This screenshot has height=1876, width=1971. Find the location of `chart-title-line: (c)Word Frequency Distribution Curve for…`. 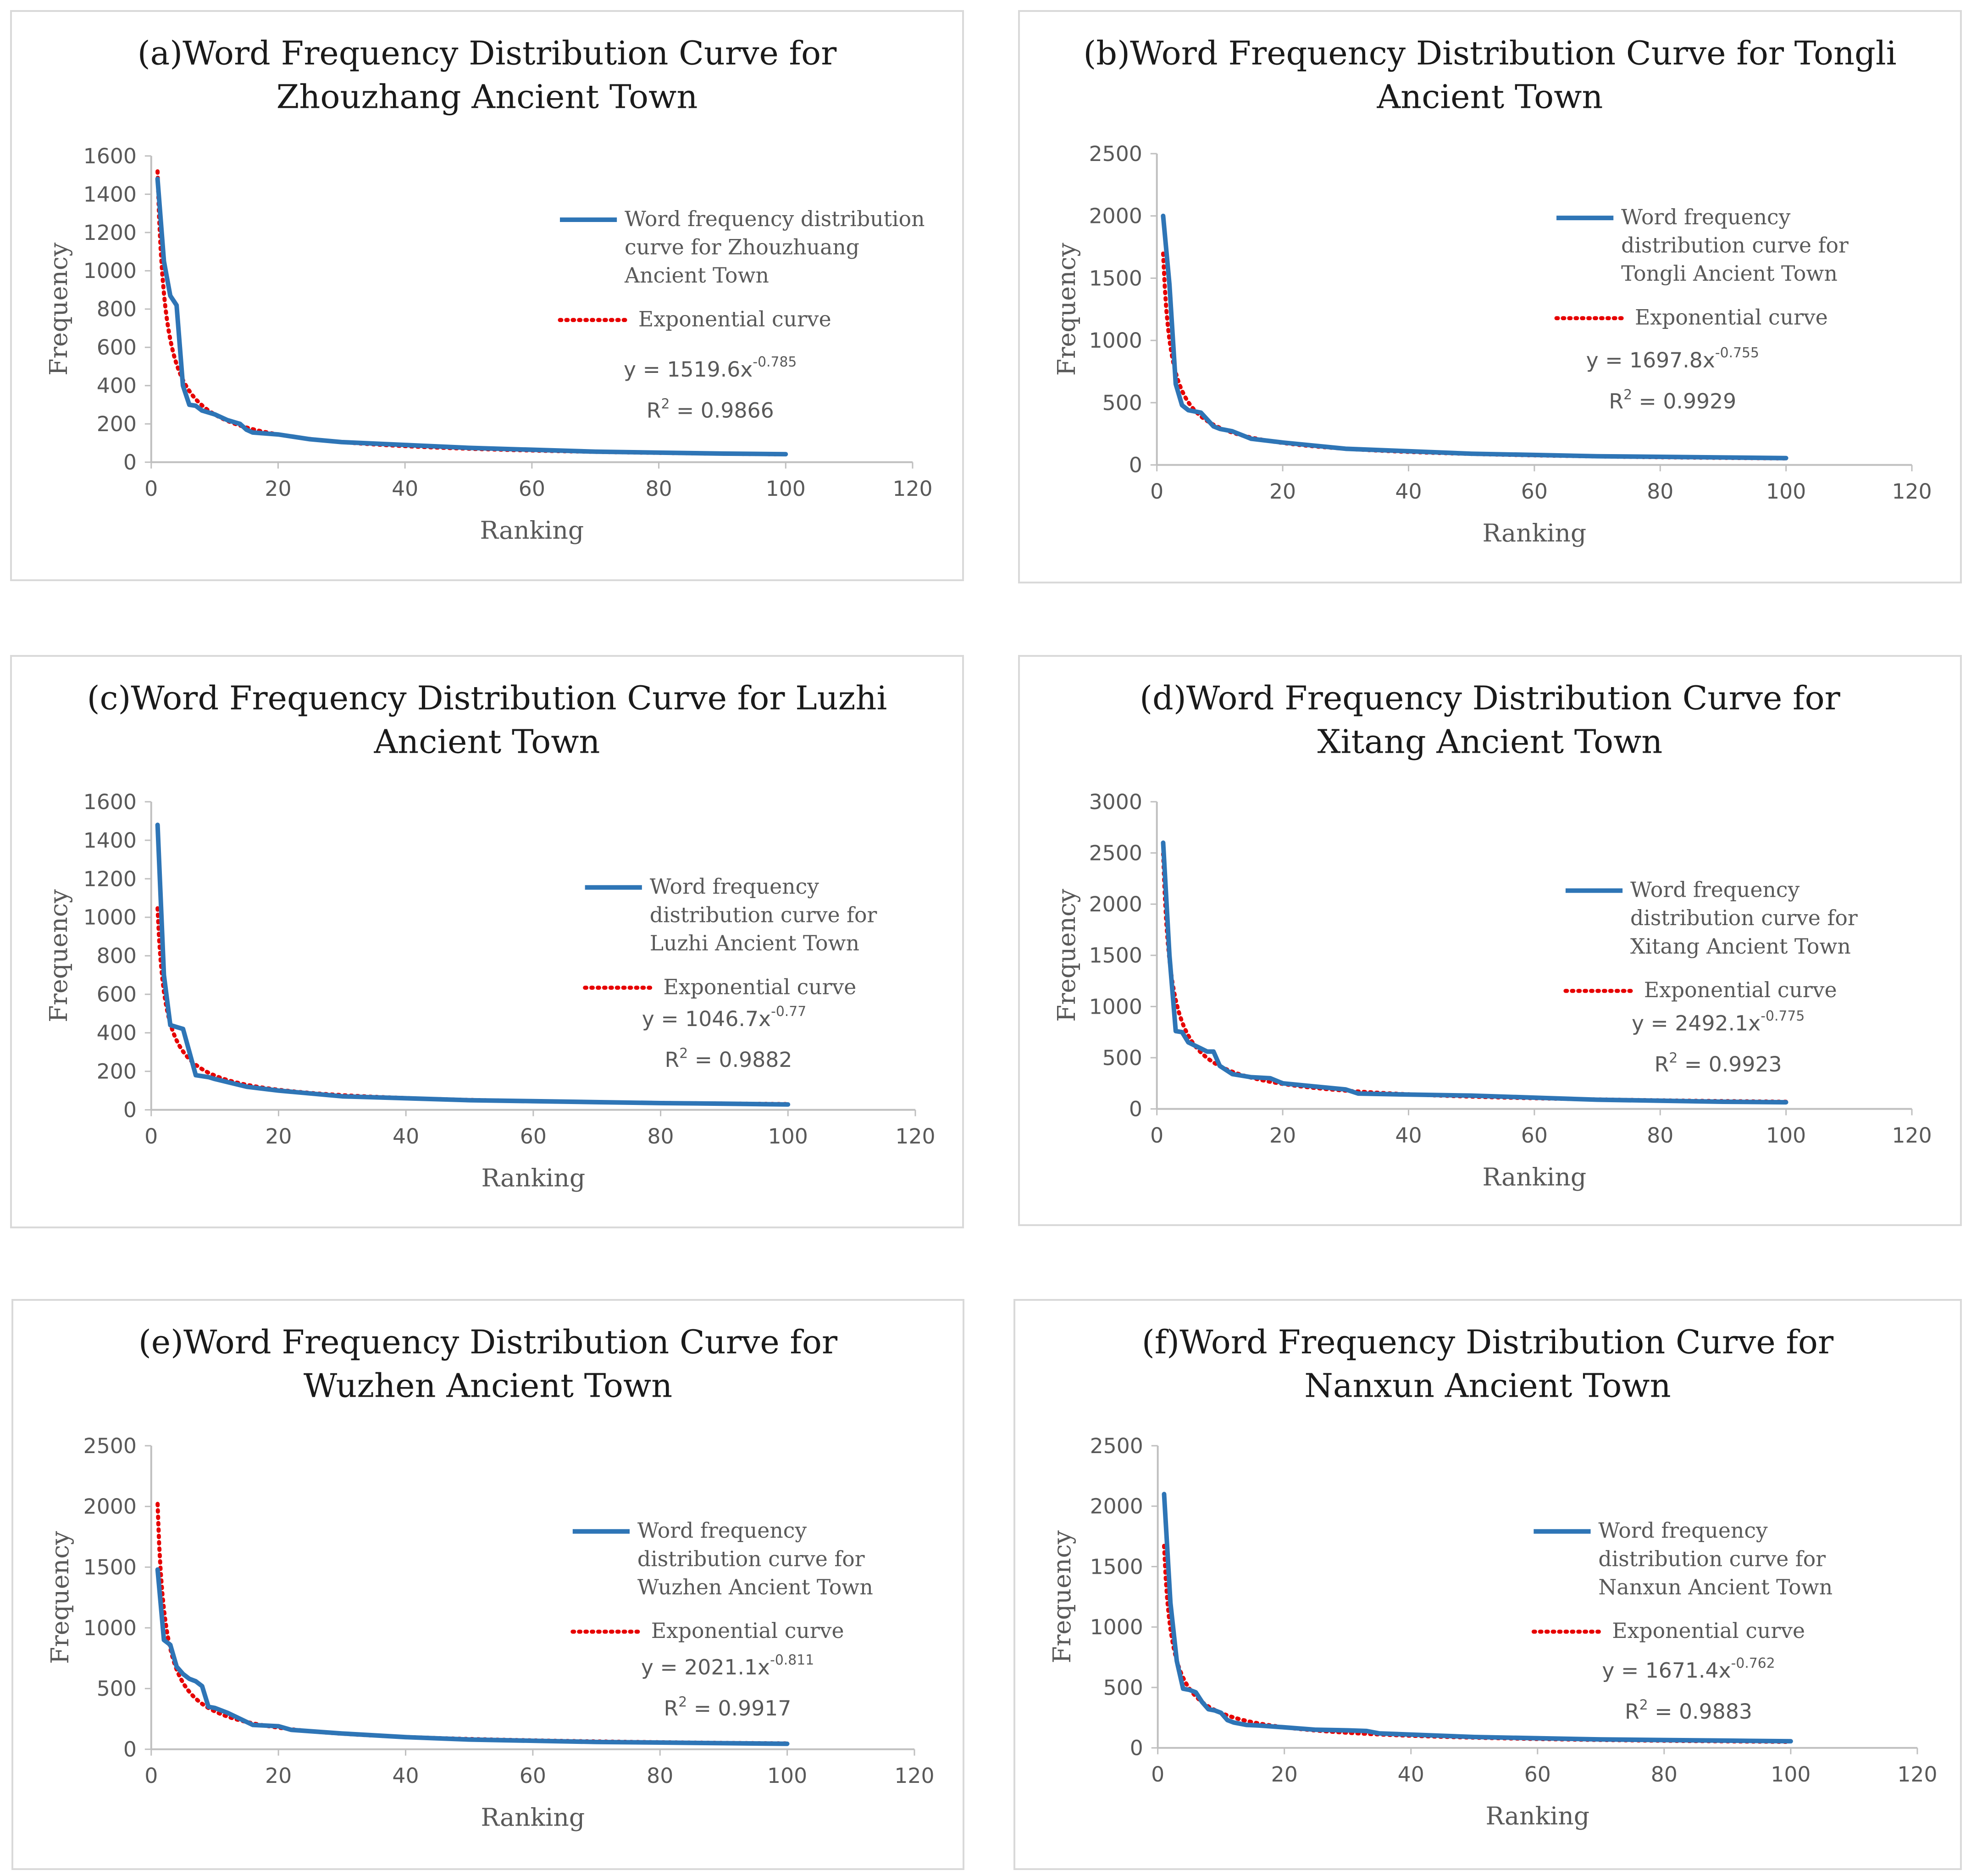

chart-title-line: (c)Word Frequency Distribution Curve for… is located at coordinates (487, 698).